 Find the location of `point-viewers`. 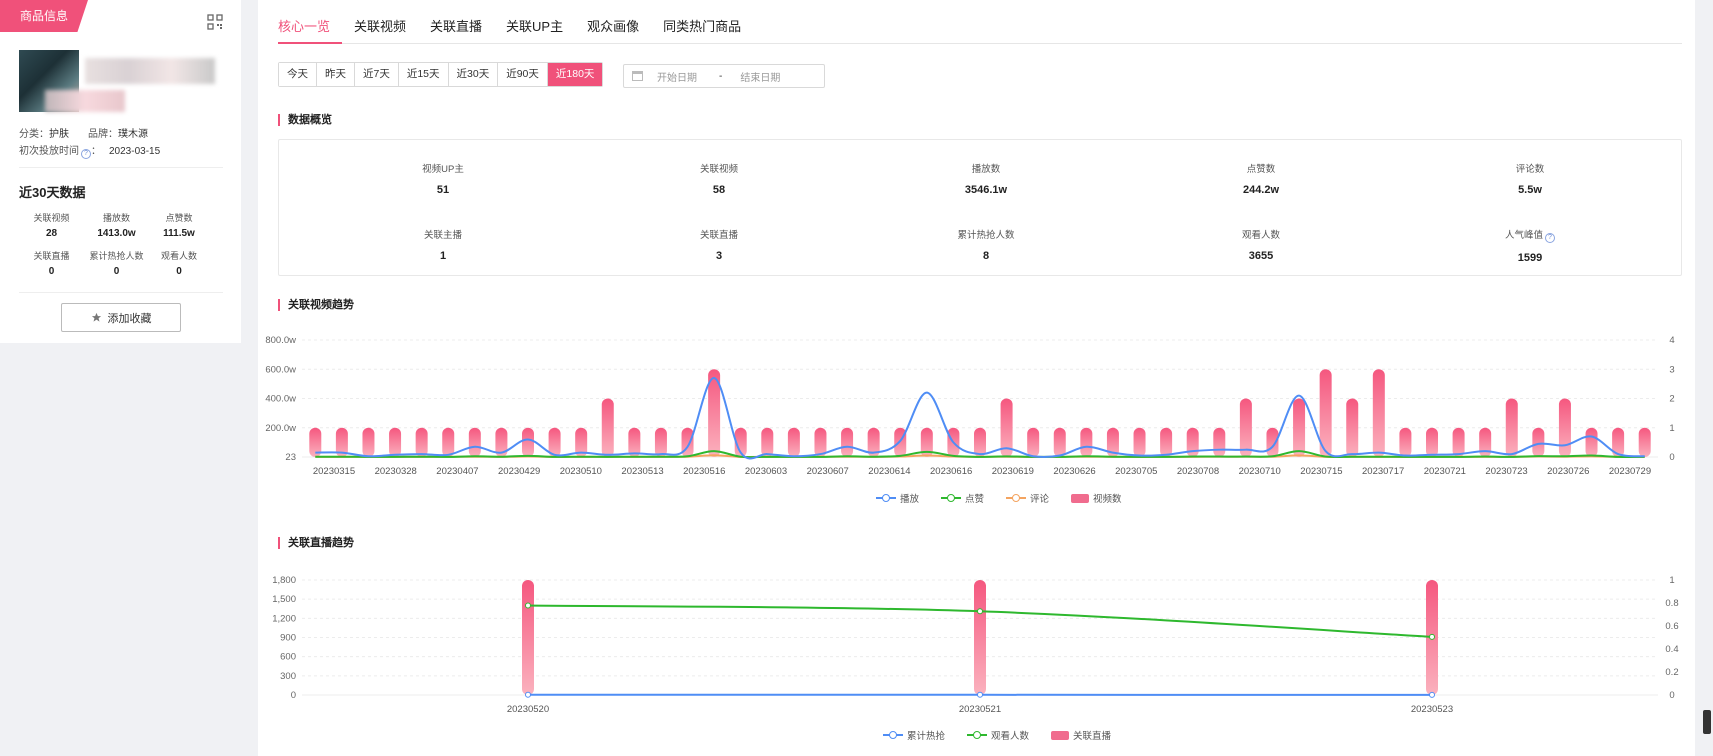

point-viewers is located at coordinates (1432, 636).